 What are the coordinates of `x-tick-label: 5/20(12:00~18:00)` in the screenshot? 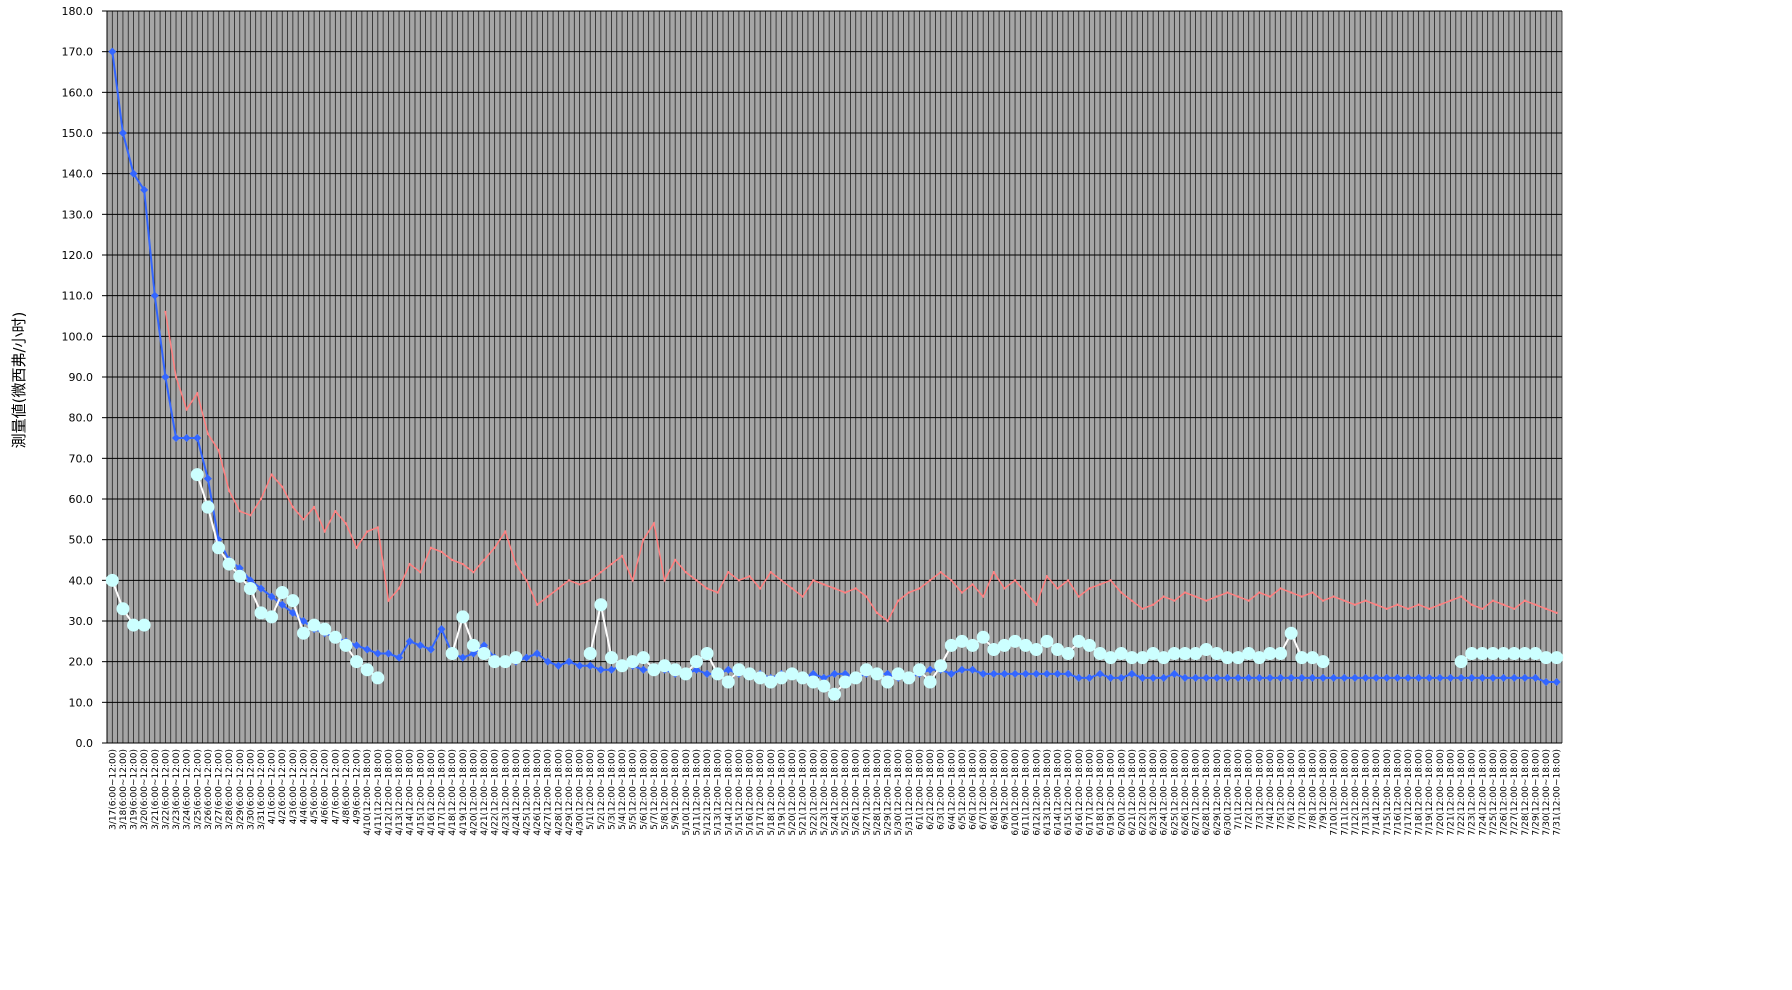 It's located at (793, 792).